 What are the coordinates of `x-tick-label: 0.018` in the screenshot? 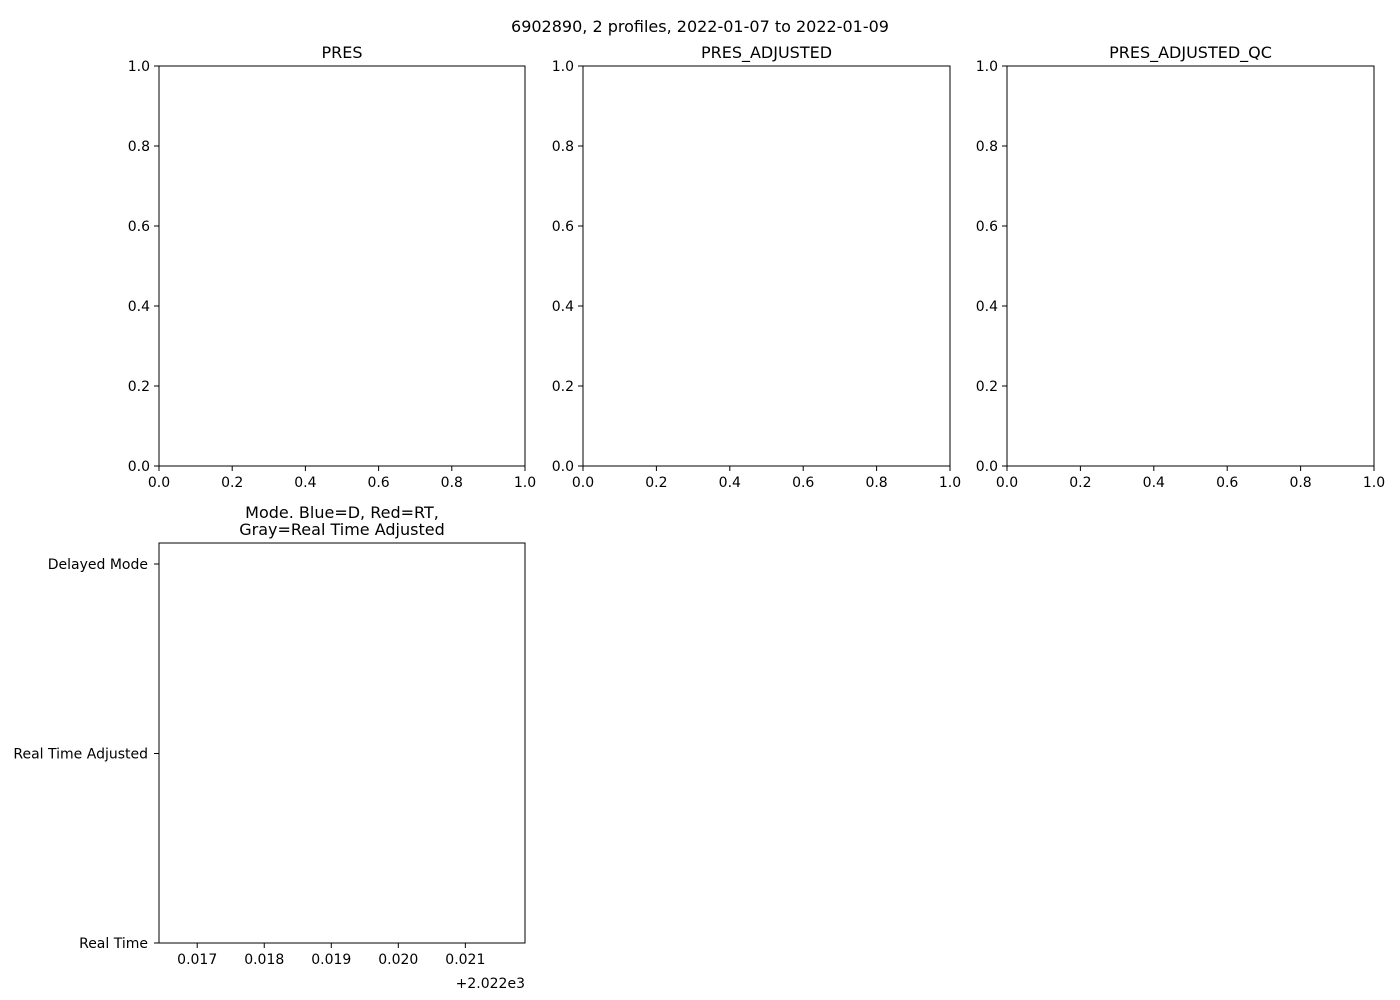 It's located at (264, 960).